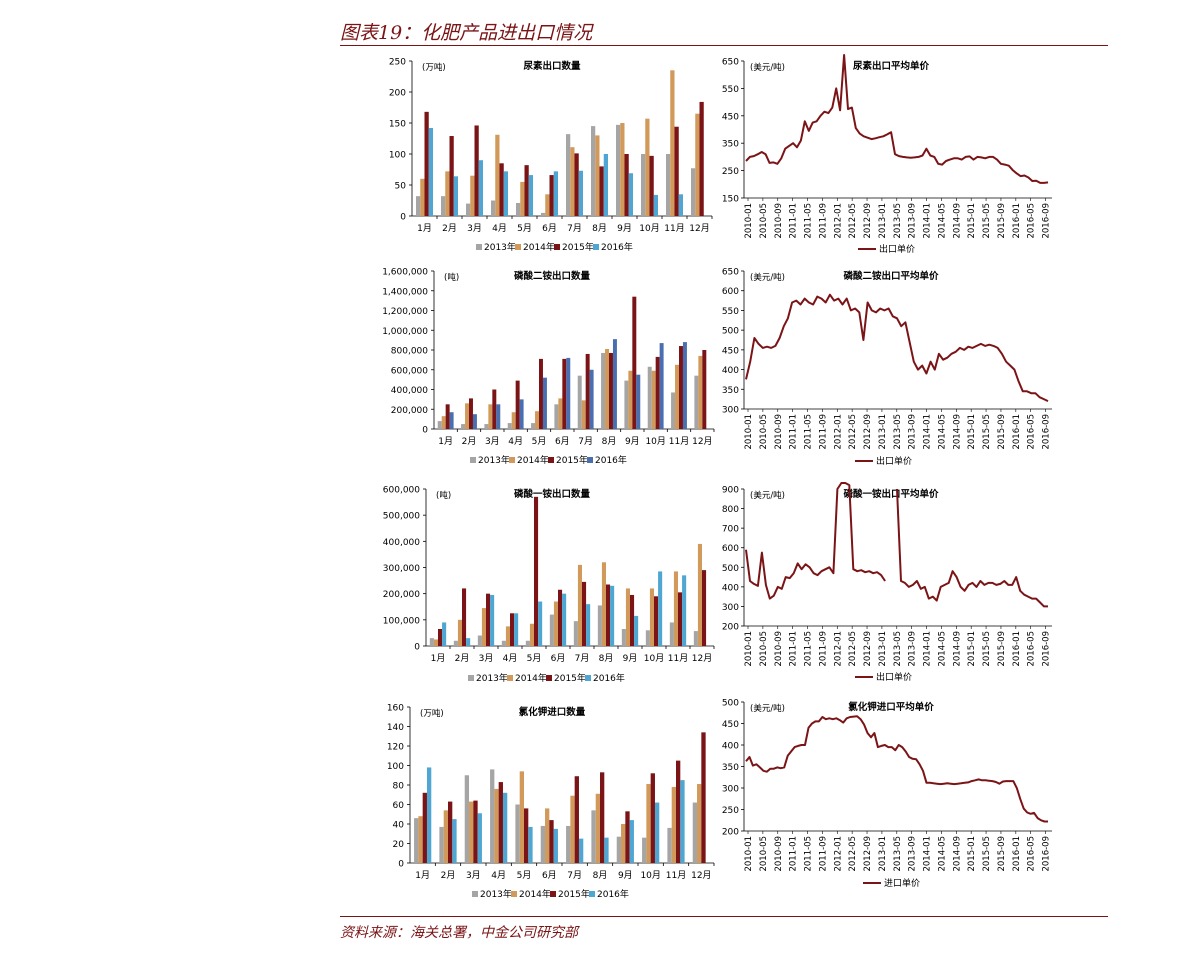 This screenshot has height=958, width=1191. I want to click on x-tick-label: 2013-09, so click(913, 649).